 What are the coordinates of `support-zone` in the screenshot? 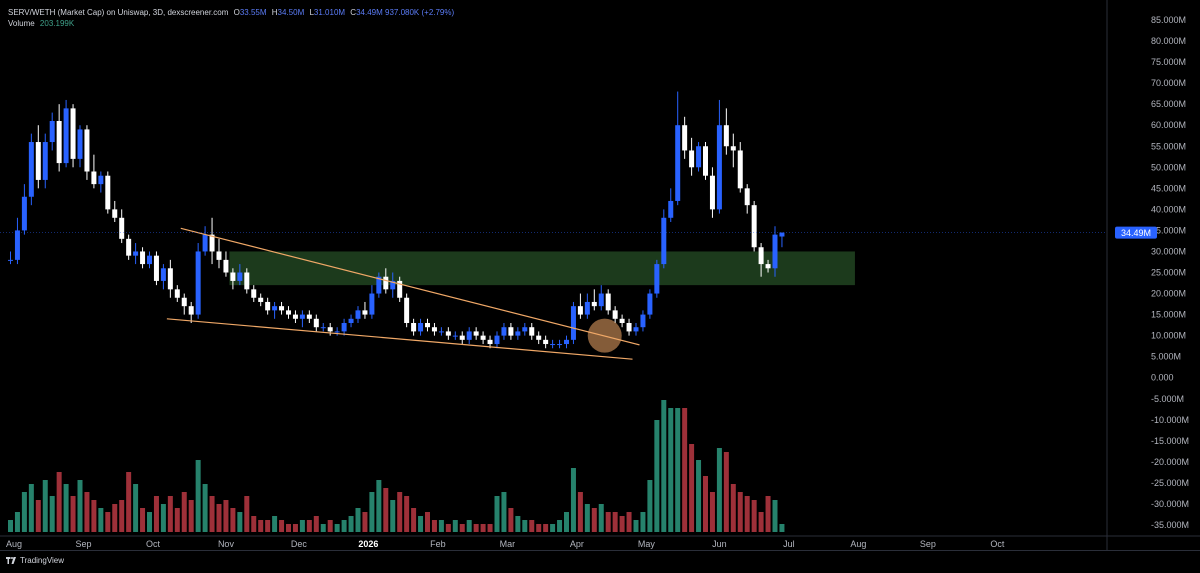 It's located at (542, 268).